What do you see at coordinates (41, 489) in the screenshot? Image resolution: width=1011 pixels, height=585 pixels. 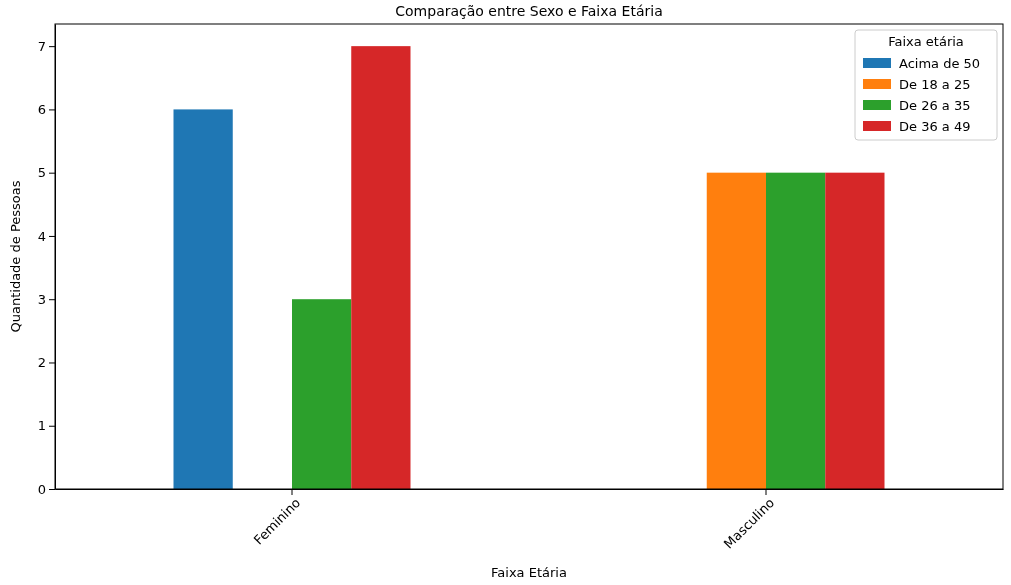 I see `y-tick-label: 0` at bounding box center [41, 489].